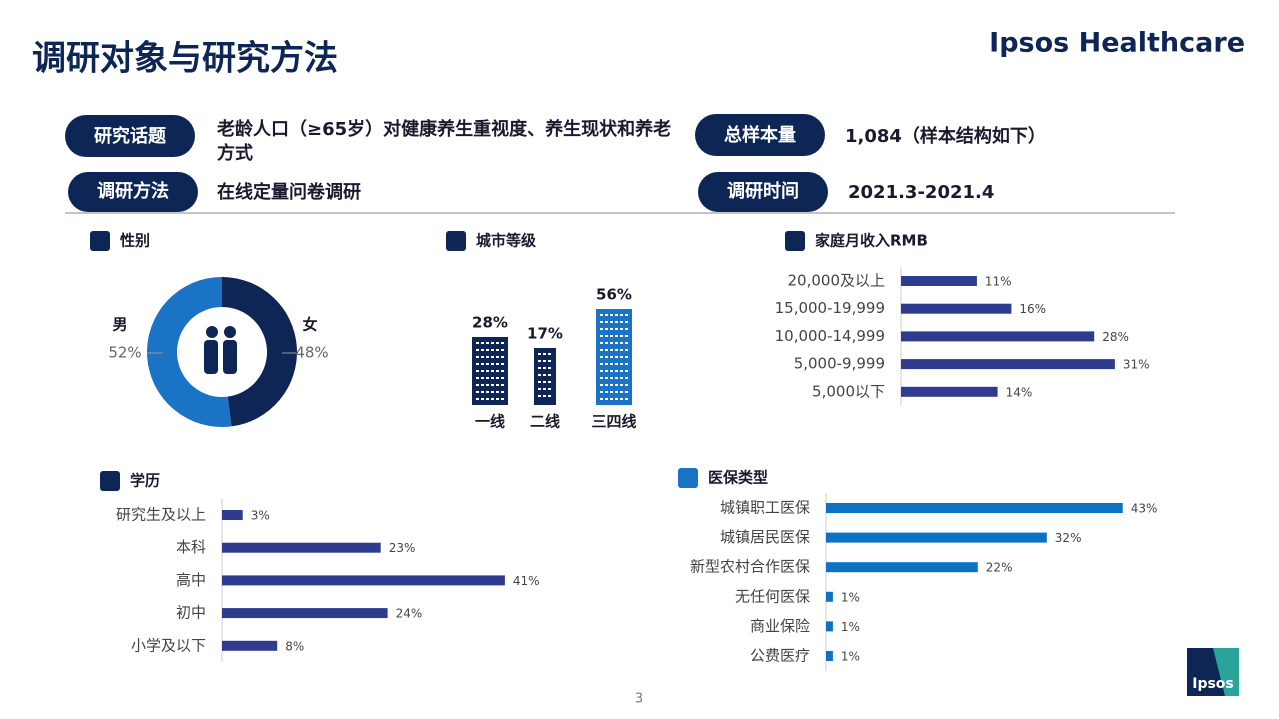 The width and height of the screenshot is (1279, 719). Describe the element at coordinates (124, 353) in the screenshot. I see `pie-value-label: 52%` at that location.